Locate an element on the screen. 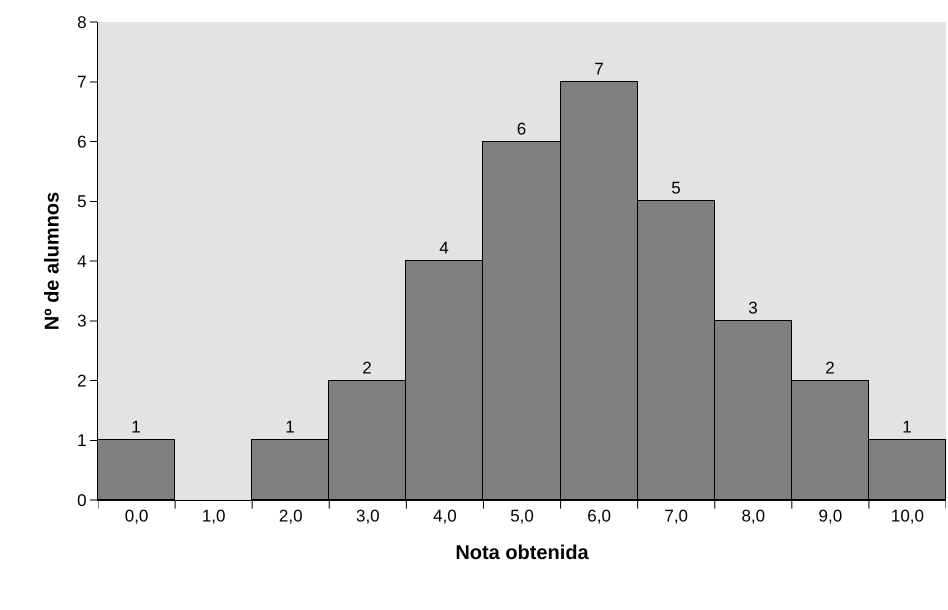 This screenshot has width=948, height=610. data-label: 3 is located at coordinates (753, 308).